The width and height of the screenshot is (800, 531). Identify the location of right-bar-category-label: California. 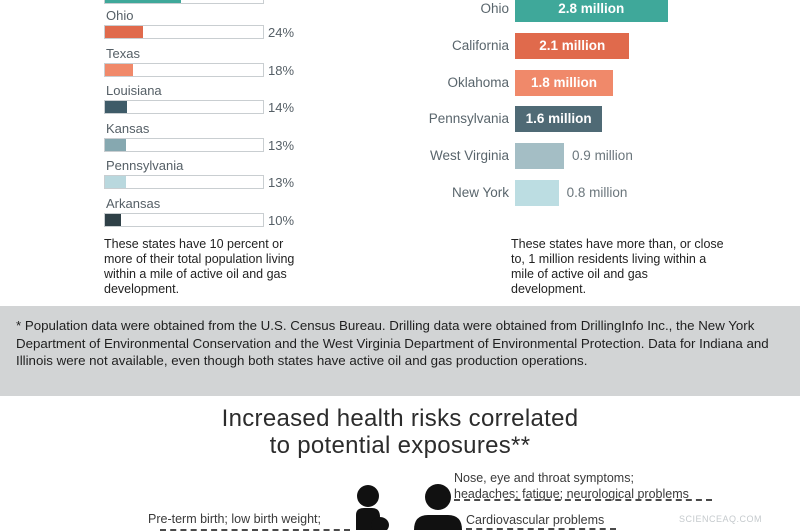
(480, 45).